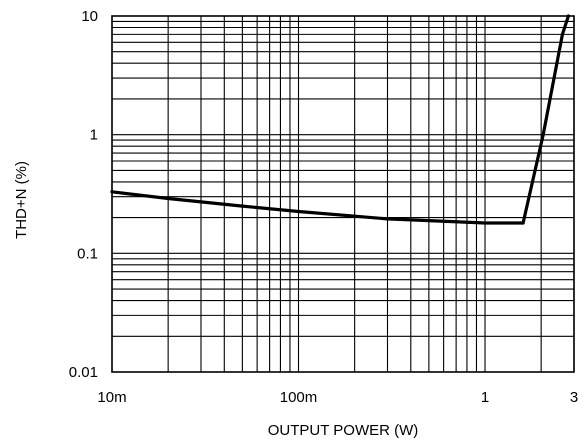 The image size is (586, 444). What do you see at coordinates (574, 397) in the screenshot?
I see `x-tick-label: 3` at bounding box center [574, 397].